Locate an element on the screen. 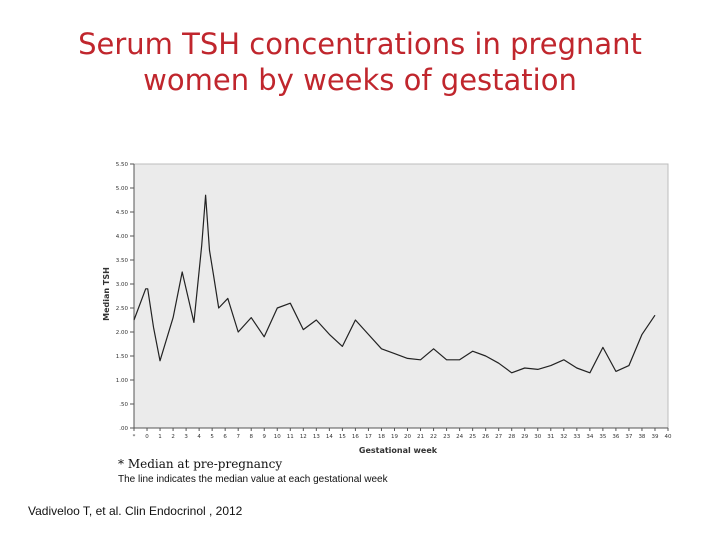  x-tick-label: 34 is located at coordinates (589, 437).